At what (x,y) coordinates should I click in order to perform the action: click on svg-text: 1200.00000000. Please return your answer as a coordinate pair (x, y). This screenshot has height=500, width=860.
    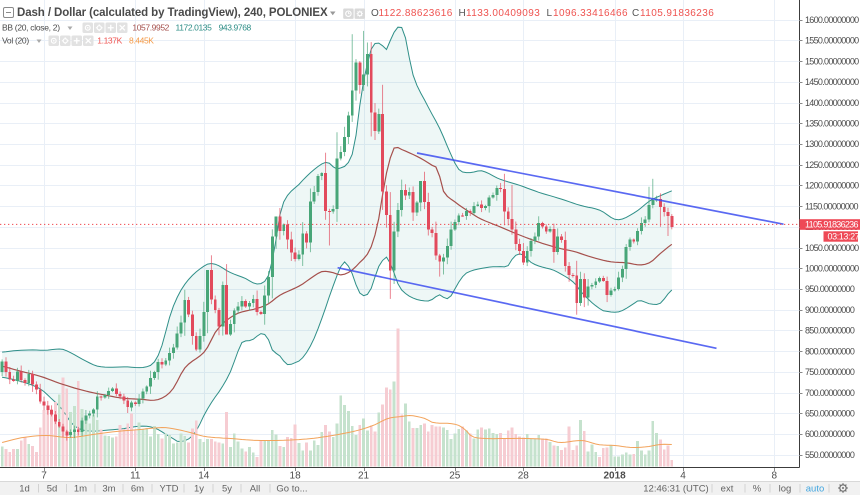
    Looking at the image, I should click on (832, 186).